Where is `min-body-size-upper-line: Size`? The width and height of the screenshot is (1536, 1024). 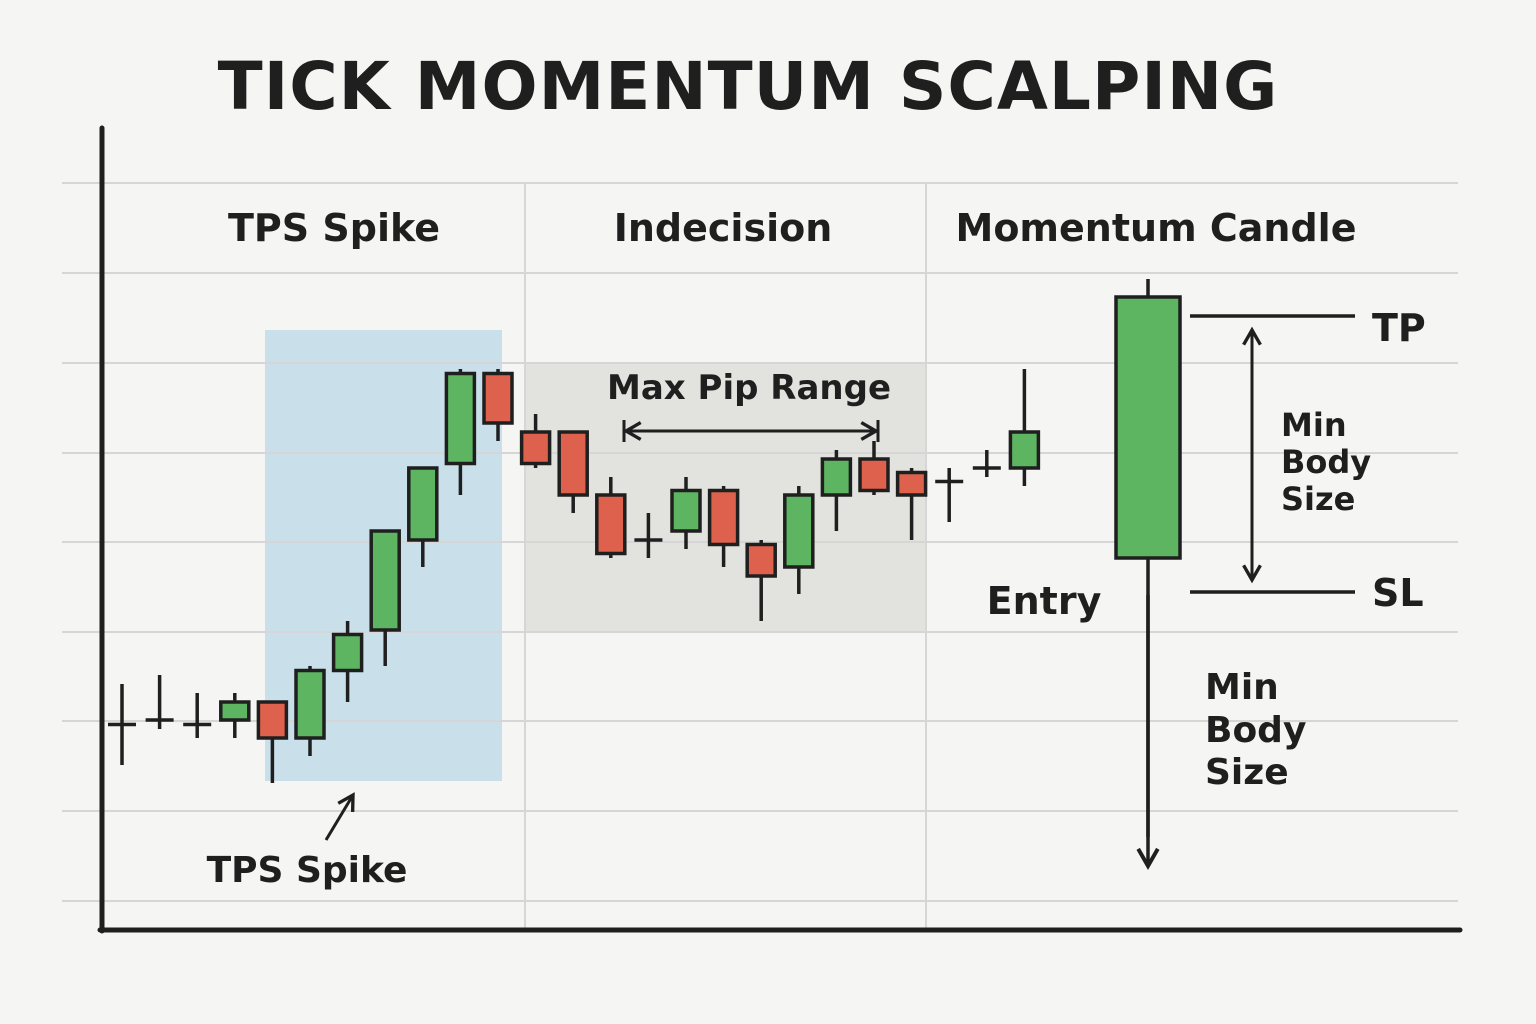 min-body-size-upper-line: Size is located at coordinates (1318, 499).